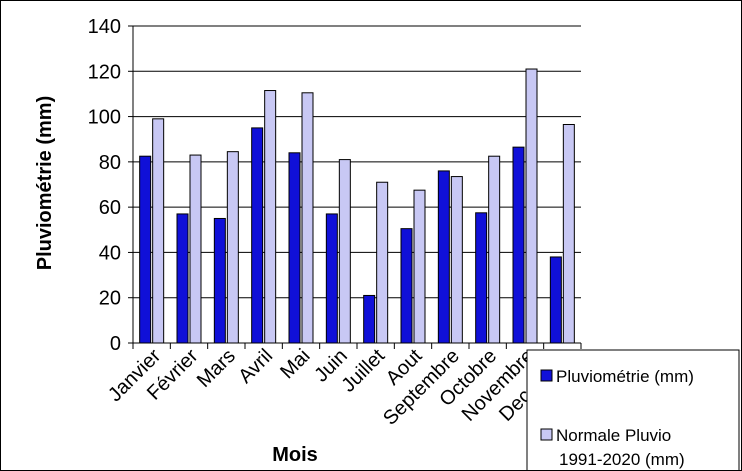 The width and height of the screenshot is (742, 471). Describe the element at coordinates (232, 247) in the screenshot. I see `bar-normale-mars` at that location.